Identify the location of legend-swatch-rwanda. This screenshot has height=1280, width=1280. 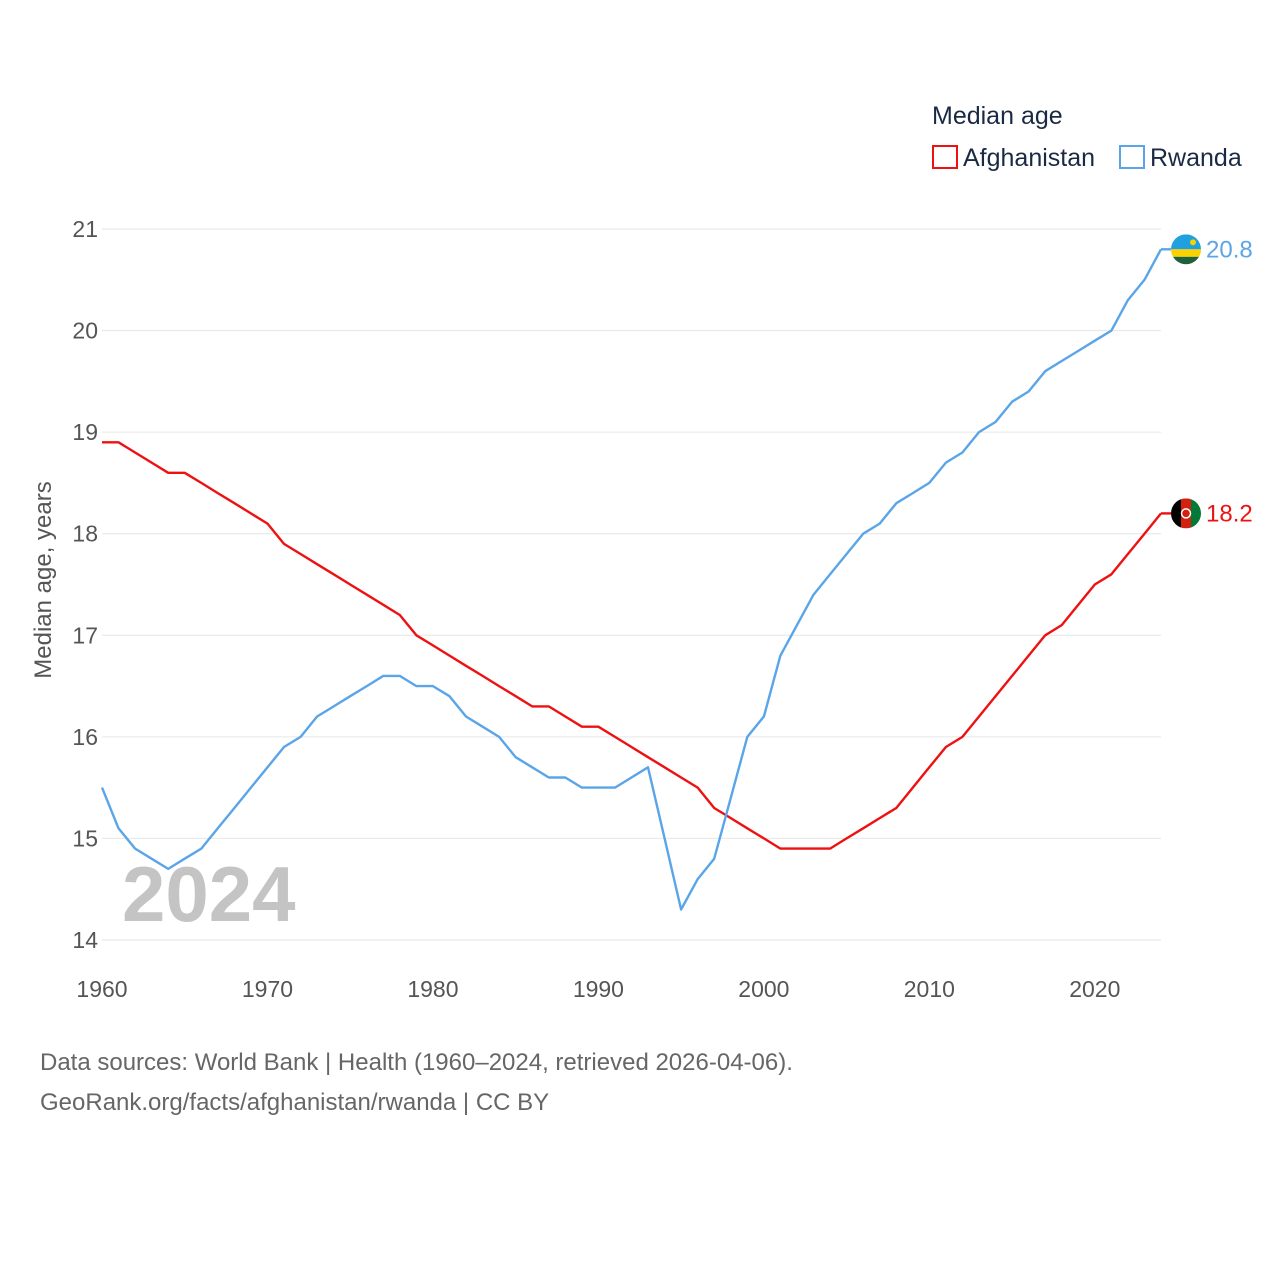
(1132, 157).